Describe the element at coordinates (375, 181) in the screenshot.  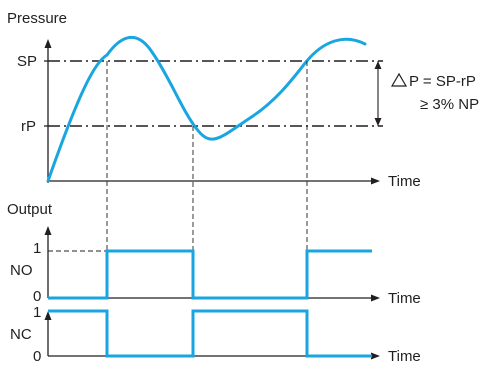
I see `pressure-x-axis-arrow-icon` at that location.